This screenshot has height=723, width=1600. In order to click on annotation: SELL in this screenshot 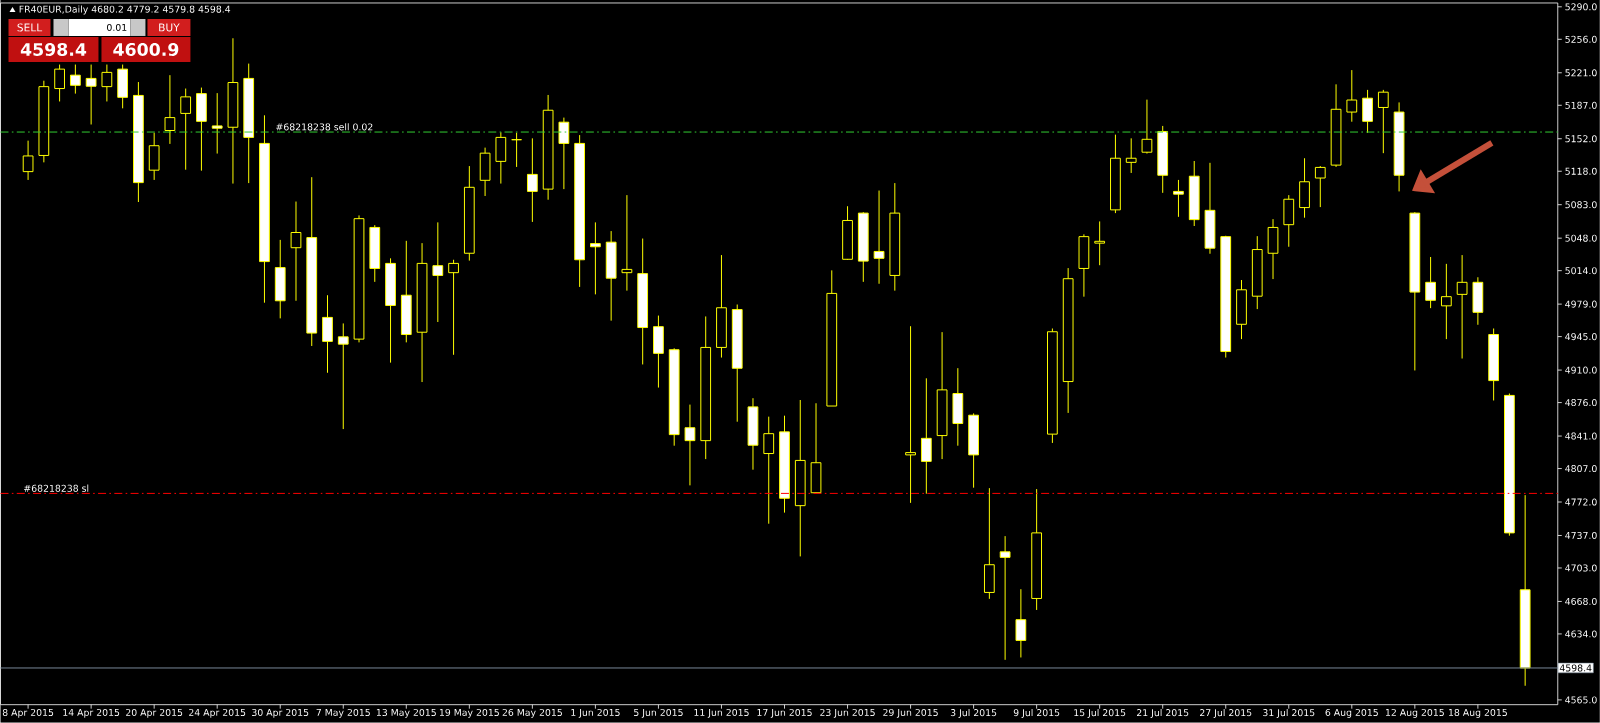, I will do `click(30, 27)`.